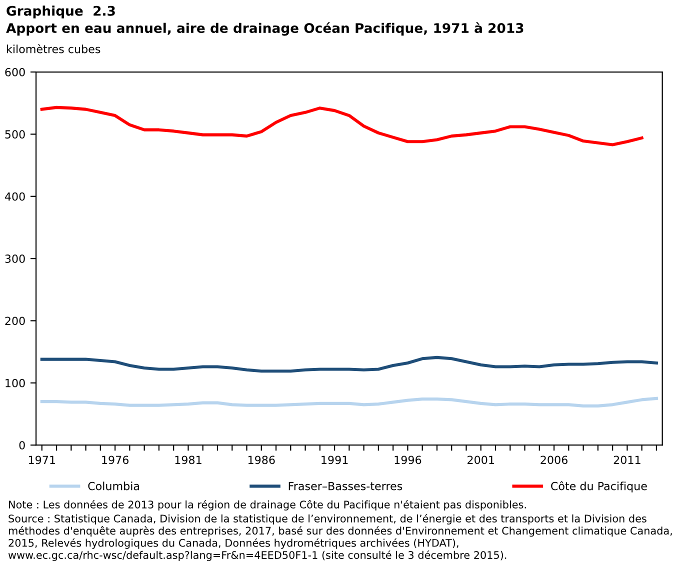 This screenshot has height=567, width=680. What do you see at coordinates (15, 383) in the screenshot?
I see `y-tick-label: 100` at bounding box center [15, 383].